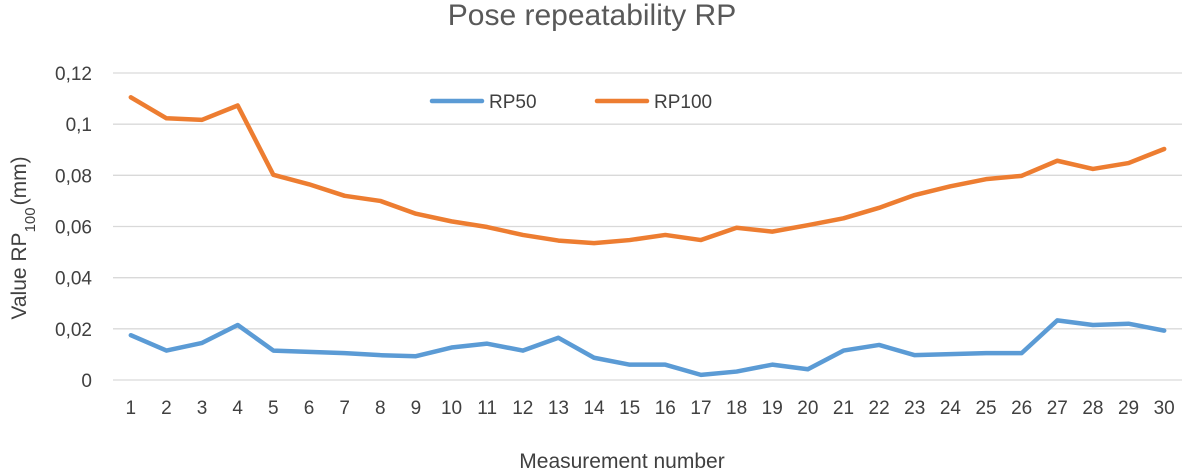  Describe the element at coordinates (19, 275) in the screenshot. I see `y-axis-label-prefix: Value RP` at that location.